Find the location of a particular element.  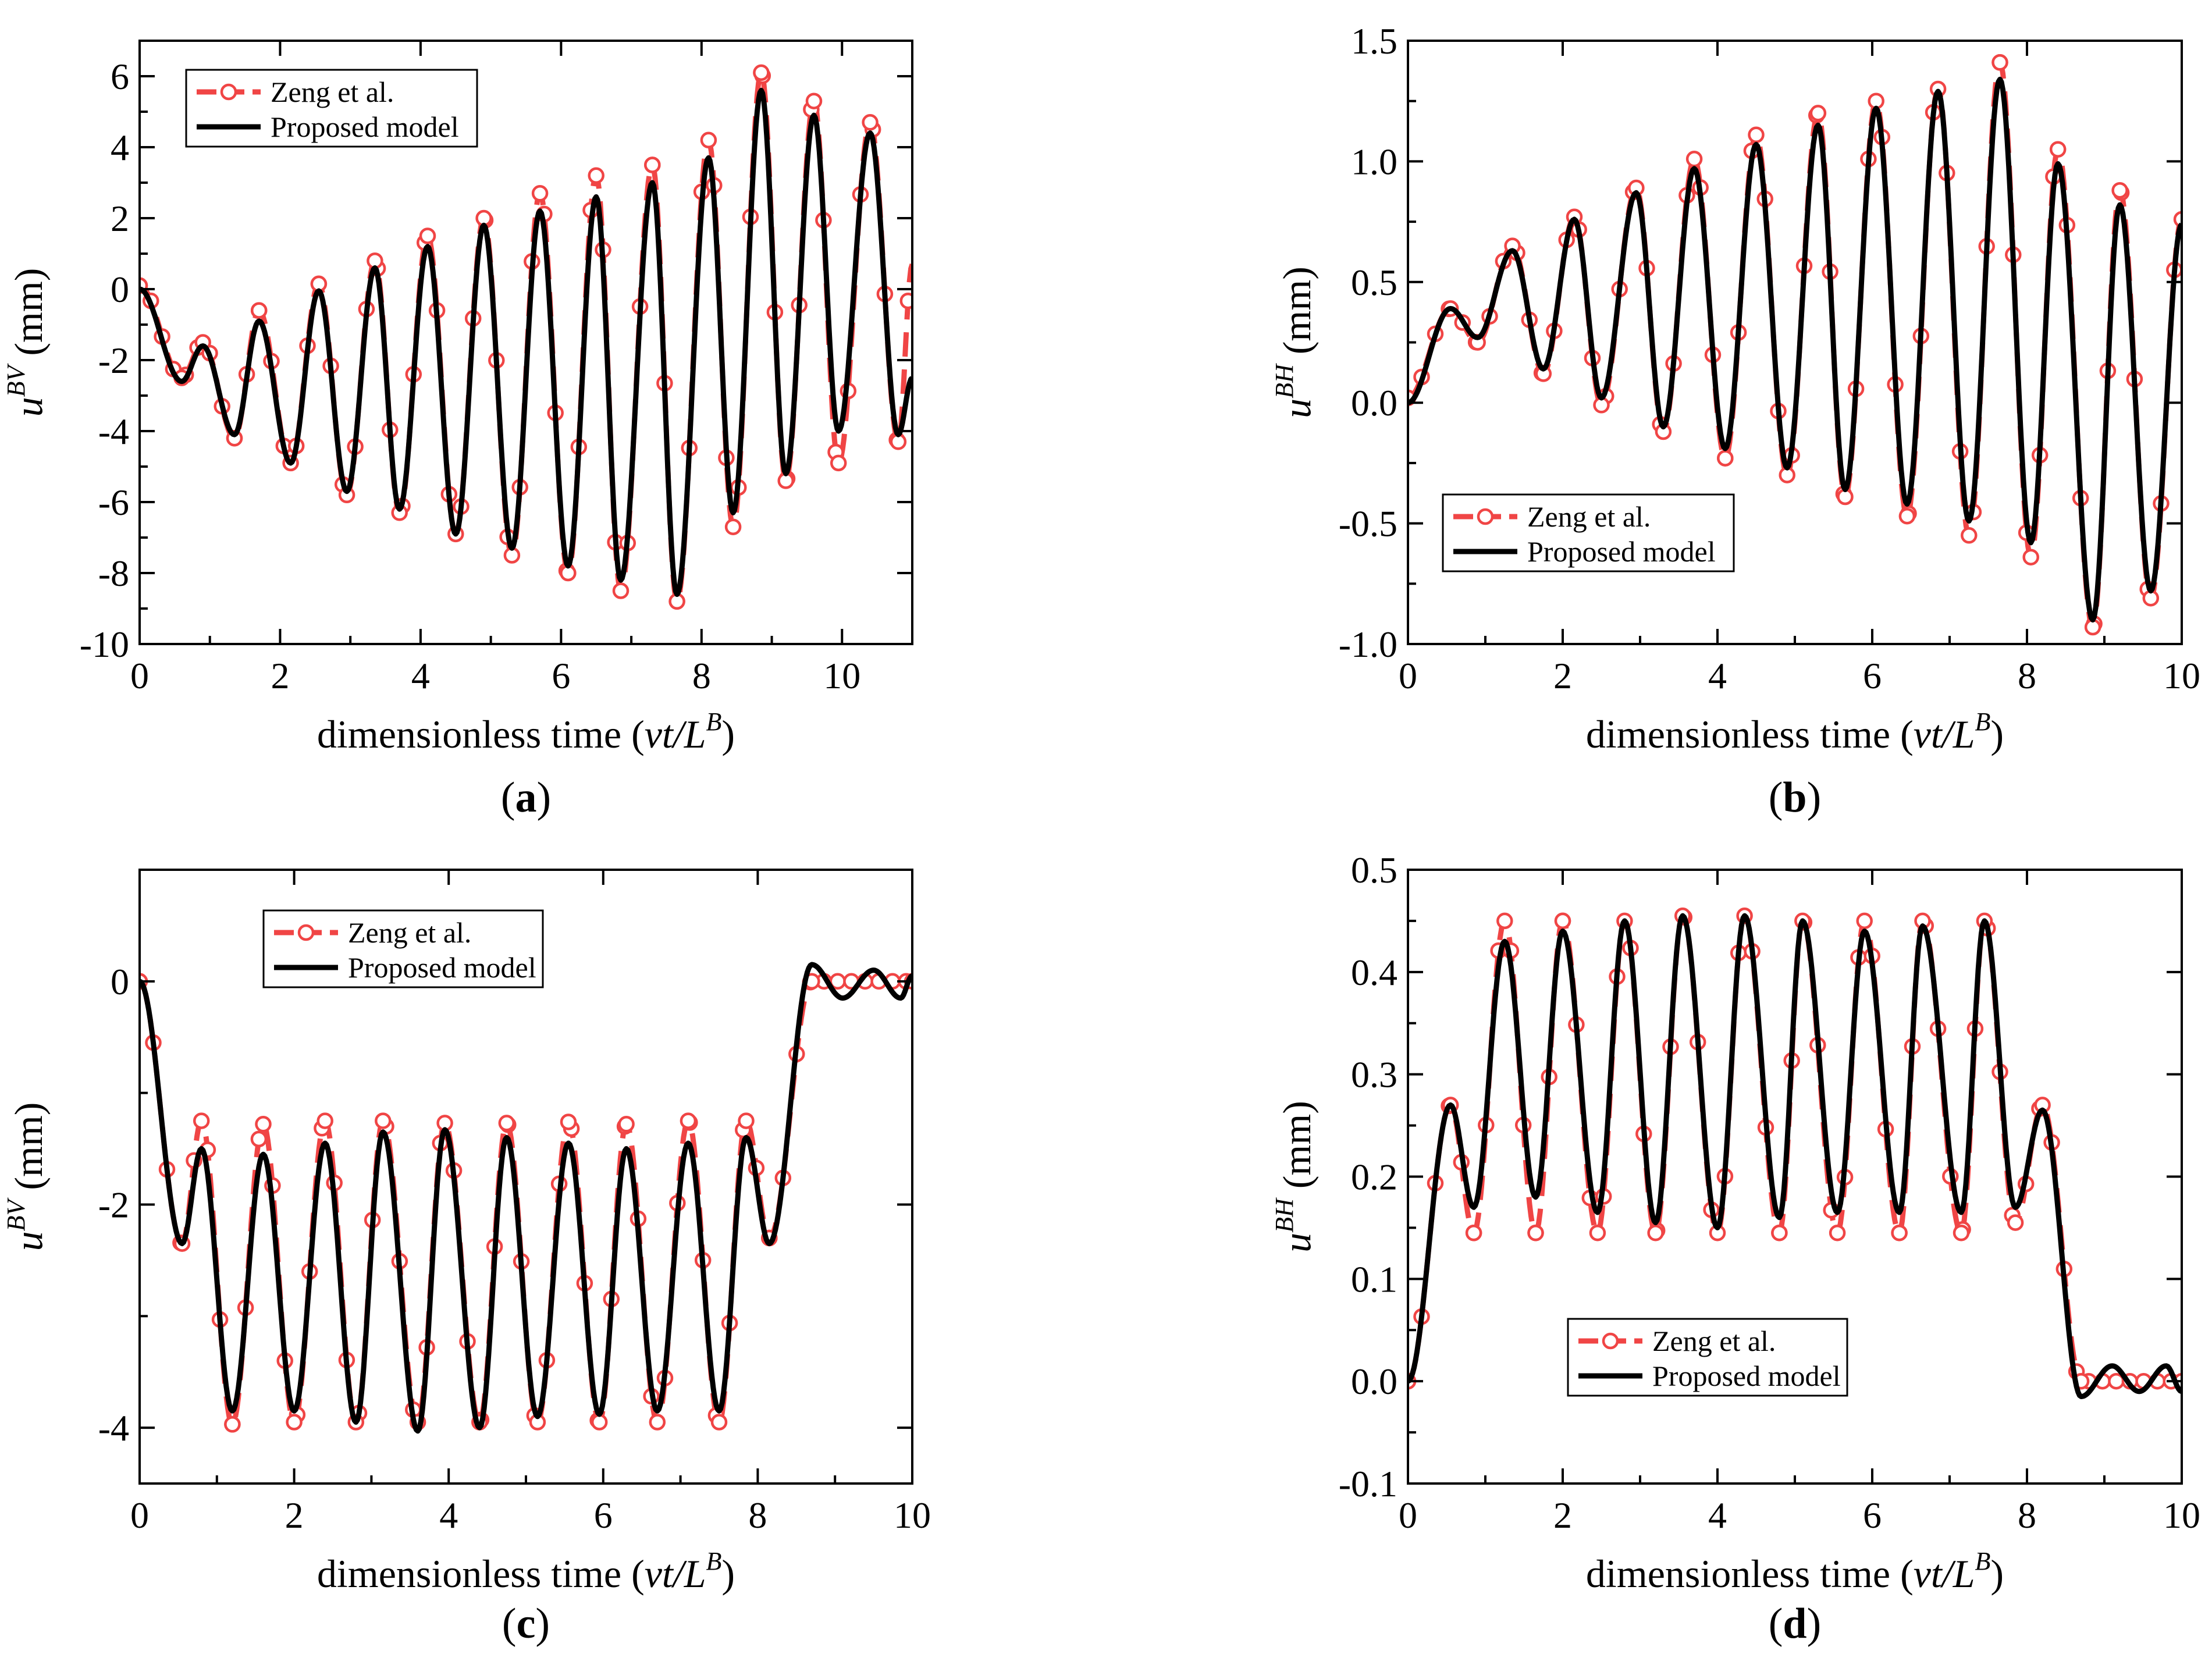

y-tick-label: 0.4 is located at coordinates (1374, 973).